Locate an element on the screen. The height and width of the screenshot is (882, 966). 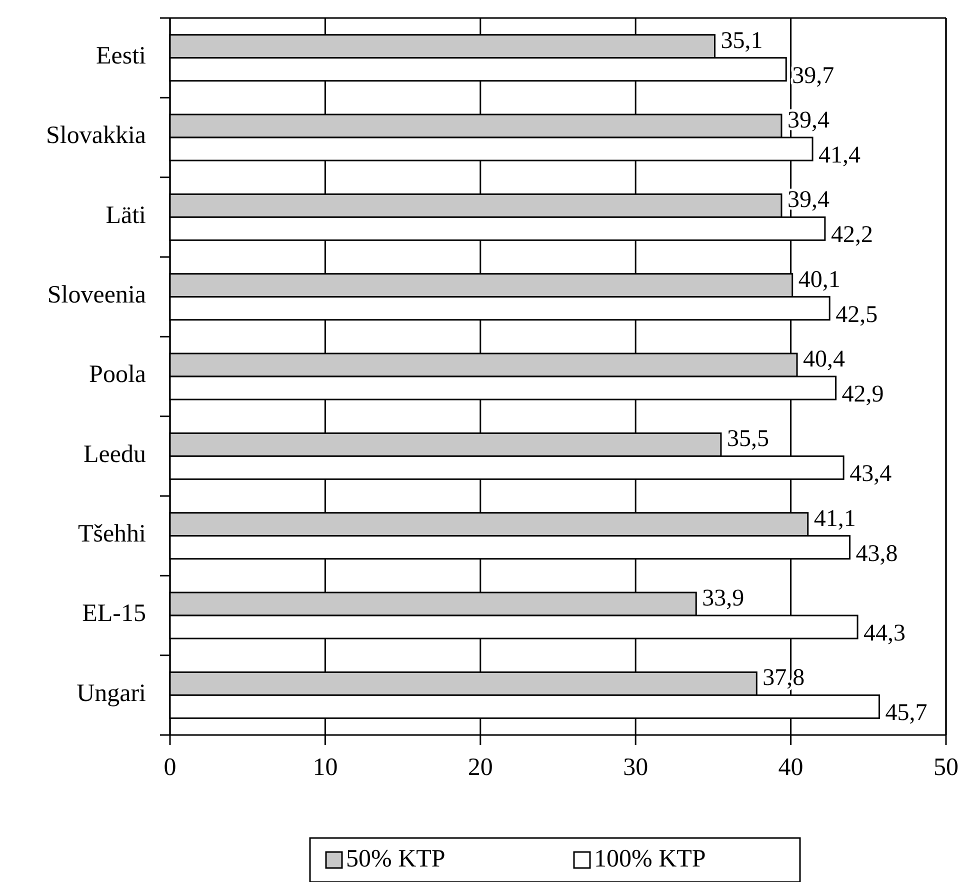
data-label: 39,7 is located at coordinates (813, 75).